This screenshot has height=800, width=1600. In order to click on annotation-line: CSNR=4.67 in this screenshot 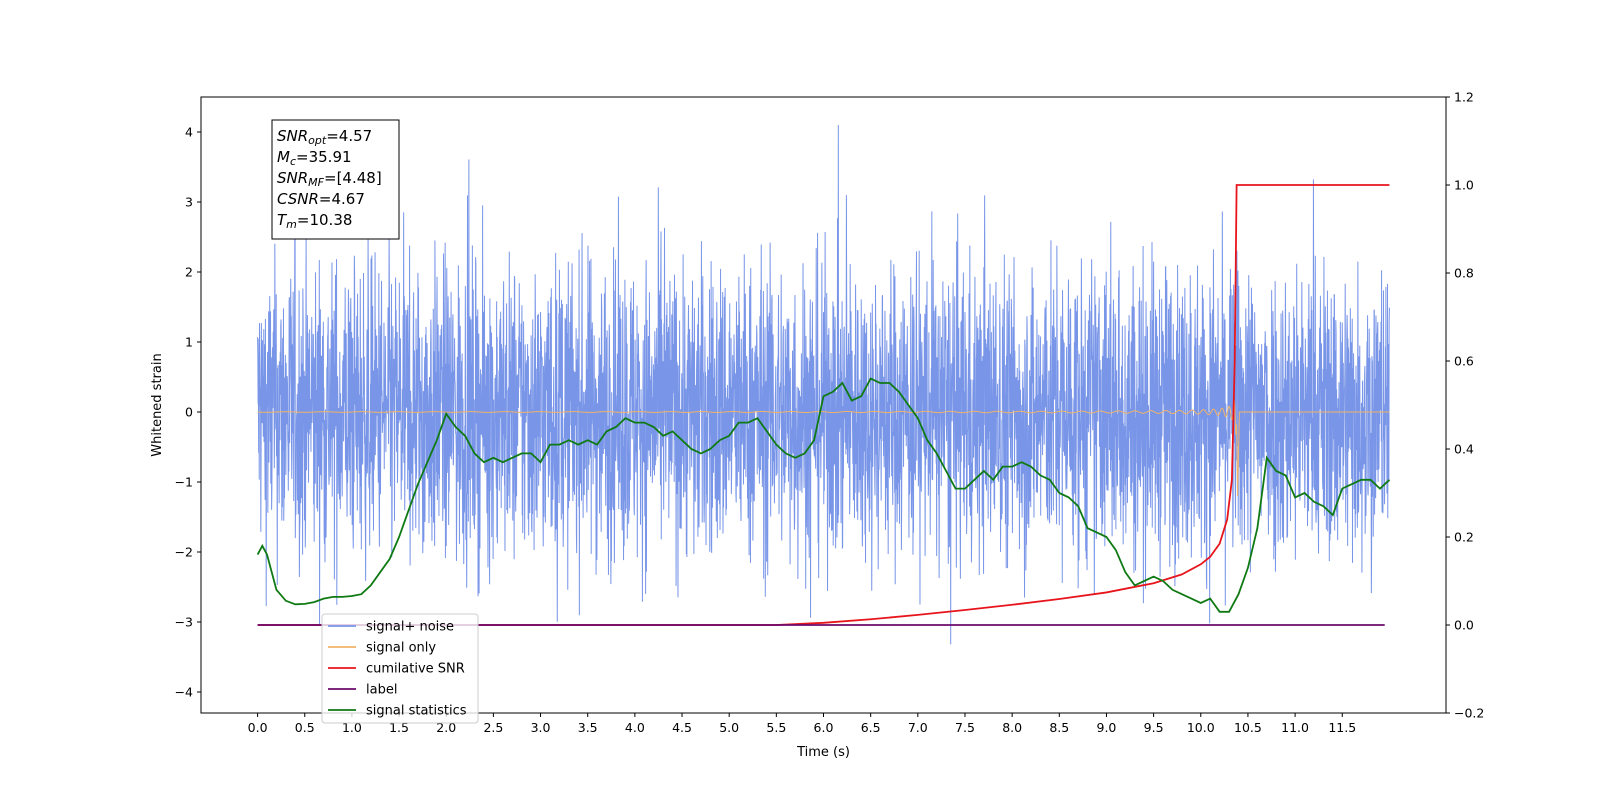, I will do `click(321, 199)`.